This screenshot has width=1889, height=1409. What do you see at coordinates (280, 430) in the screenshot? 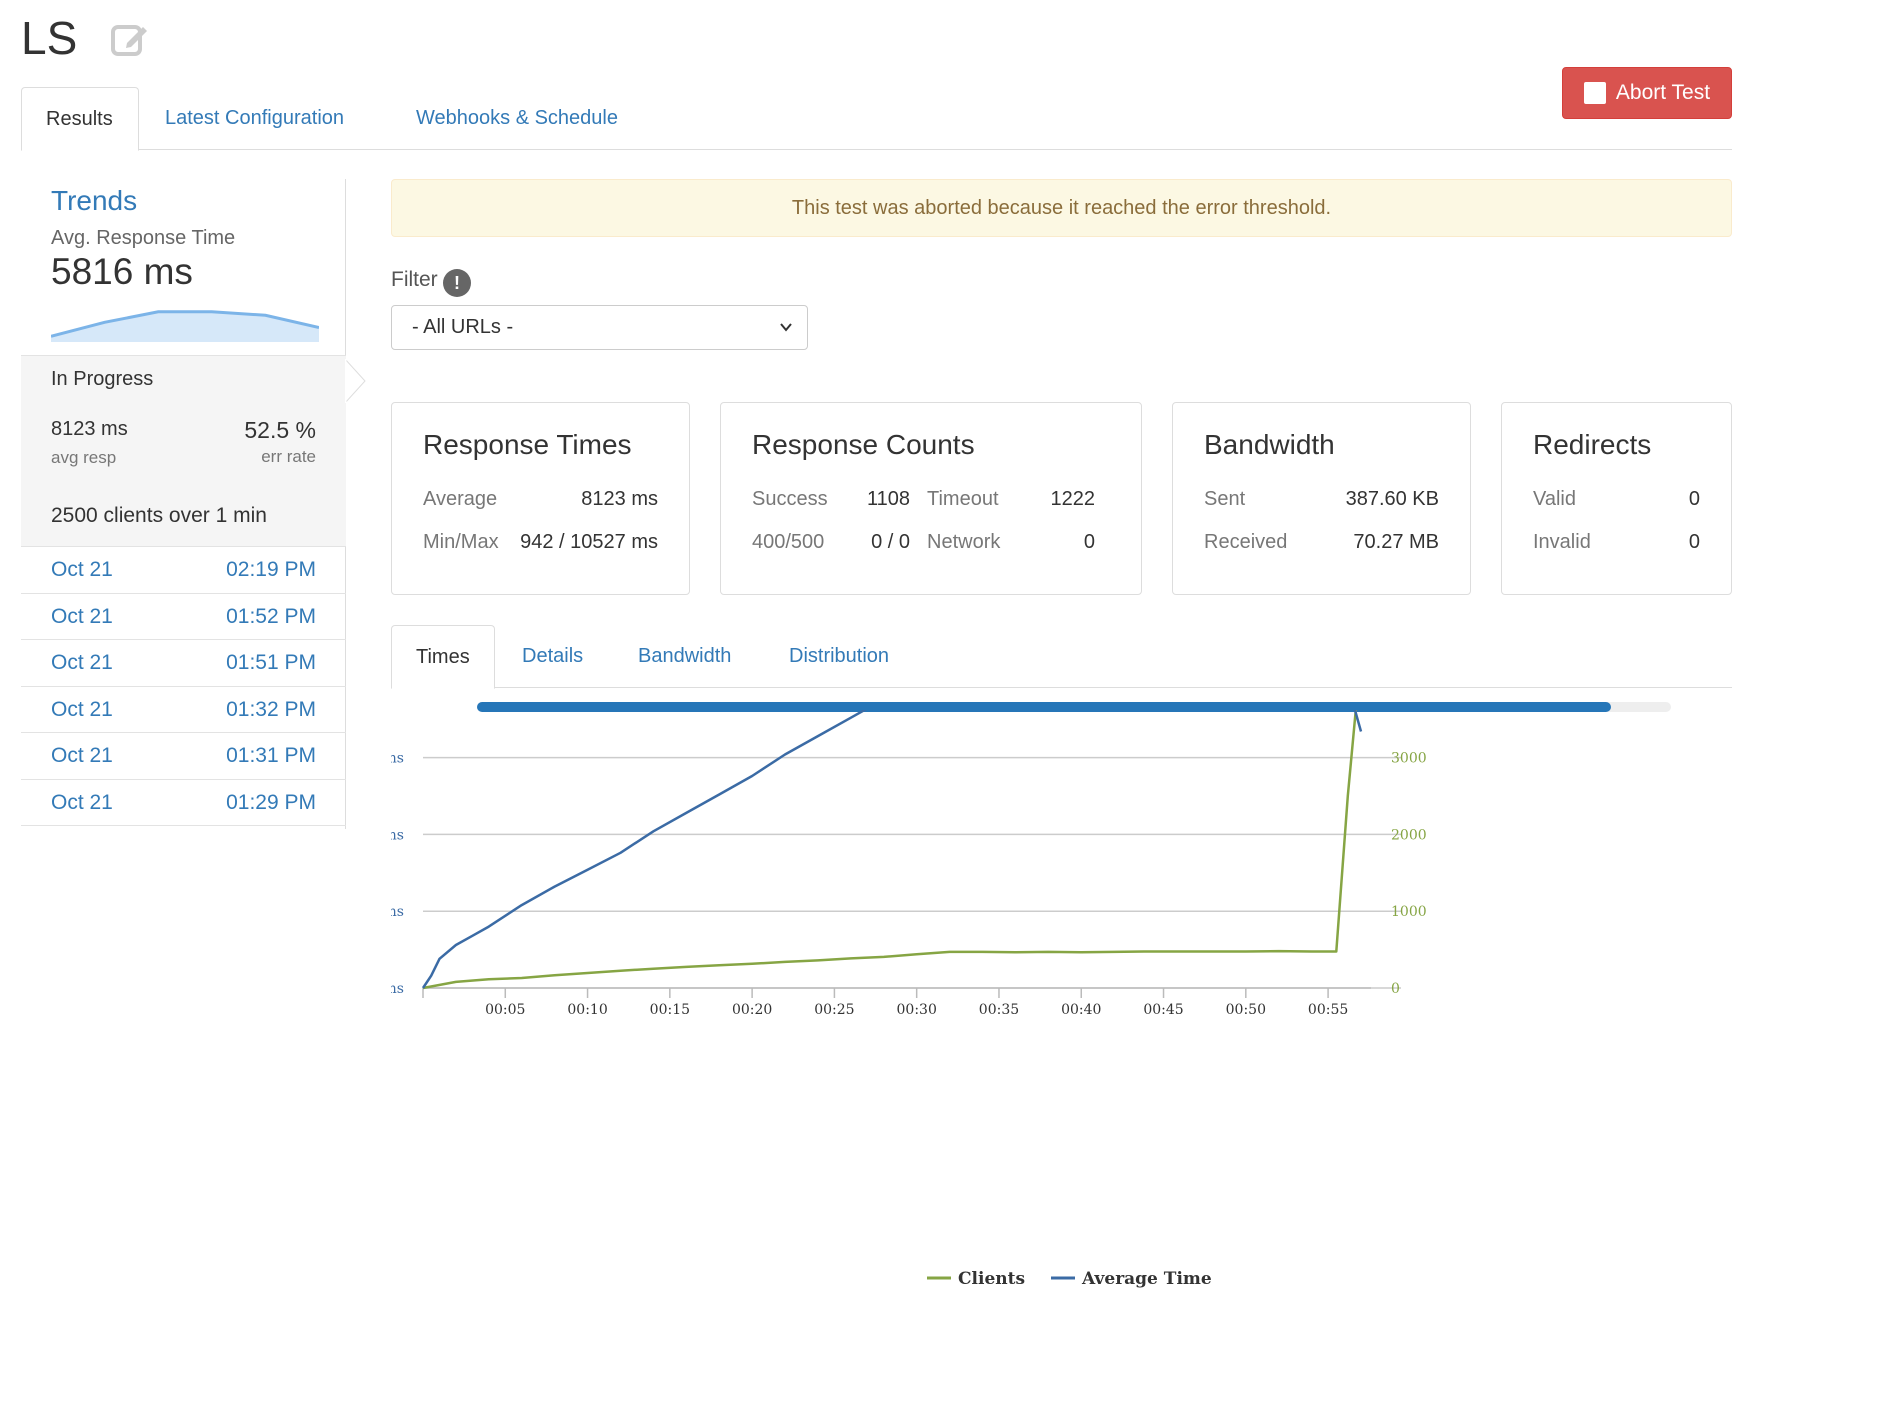
I see `in-progress-err-rate-value: 52.5 %` at bounding box center [280, 430].